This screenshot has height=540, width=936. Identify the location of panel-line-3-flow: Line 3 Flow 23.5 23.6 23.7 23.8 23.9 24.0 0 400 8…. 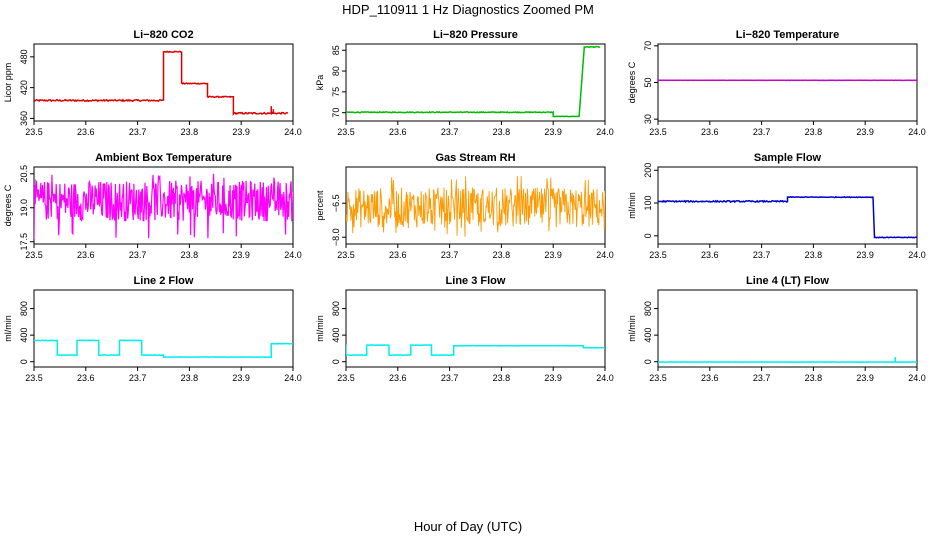
(464, 329).